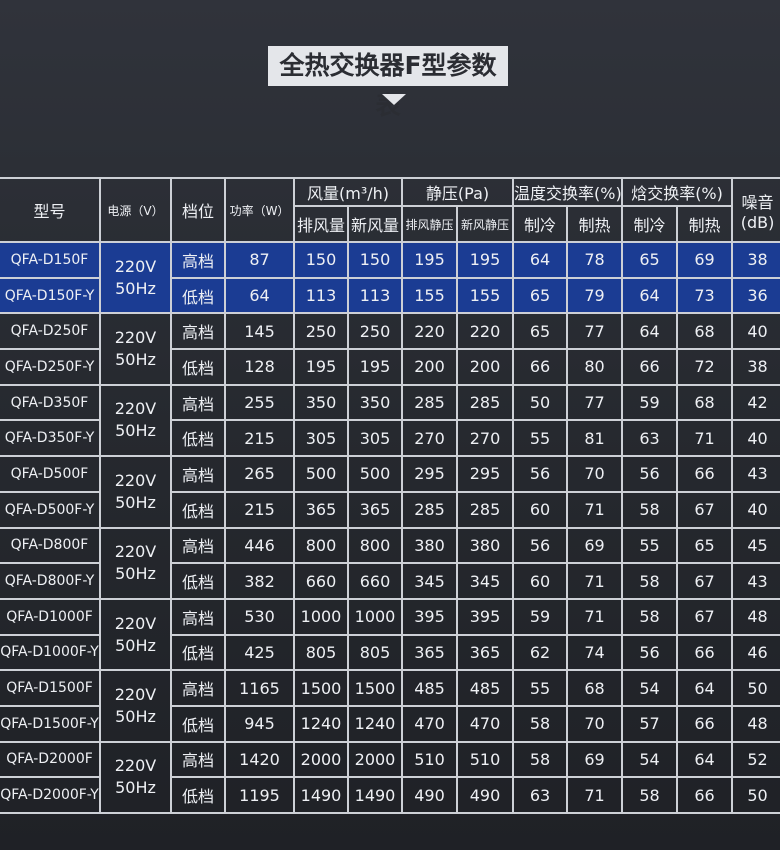 This screenshot has width=780, height=850. Describe the element at coordinates (50, 402) in the screenshot. I see `model-cell: QFA-D350F` at that location.